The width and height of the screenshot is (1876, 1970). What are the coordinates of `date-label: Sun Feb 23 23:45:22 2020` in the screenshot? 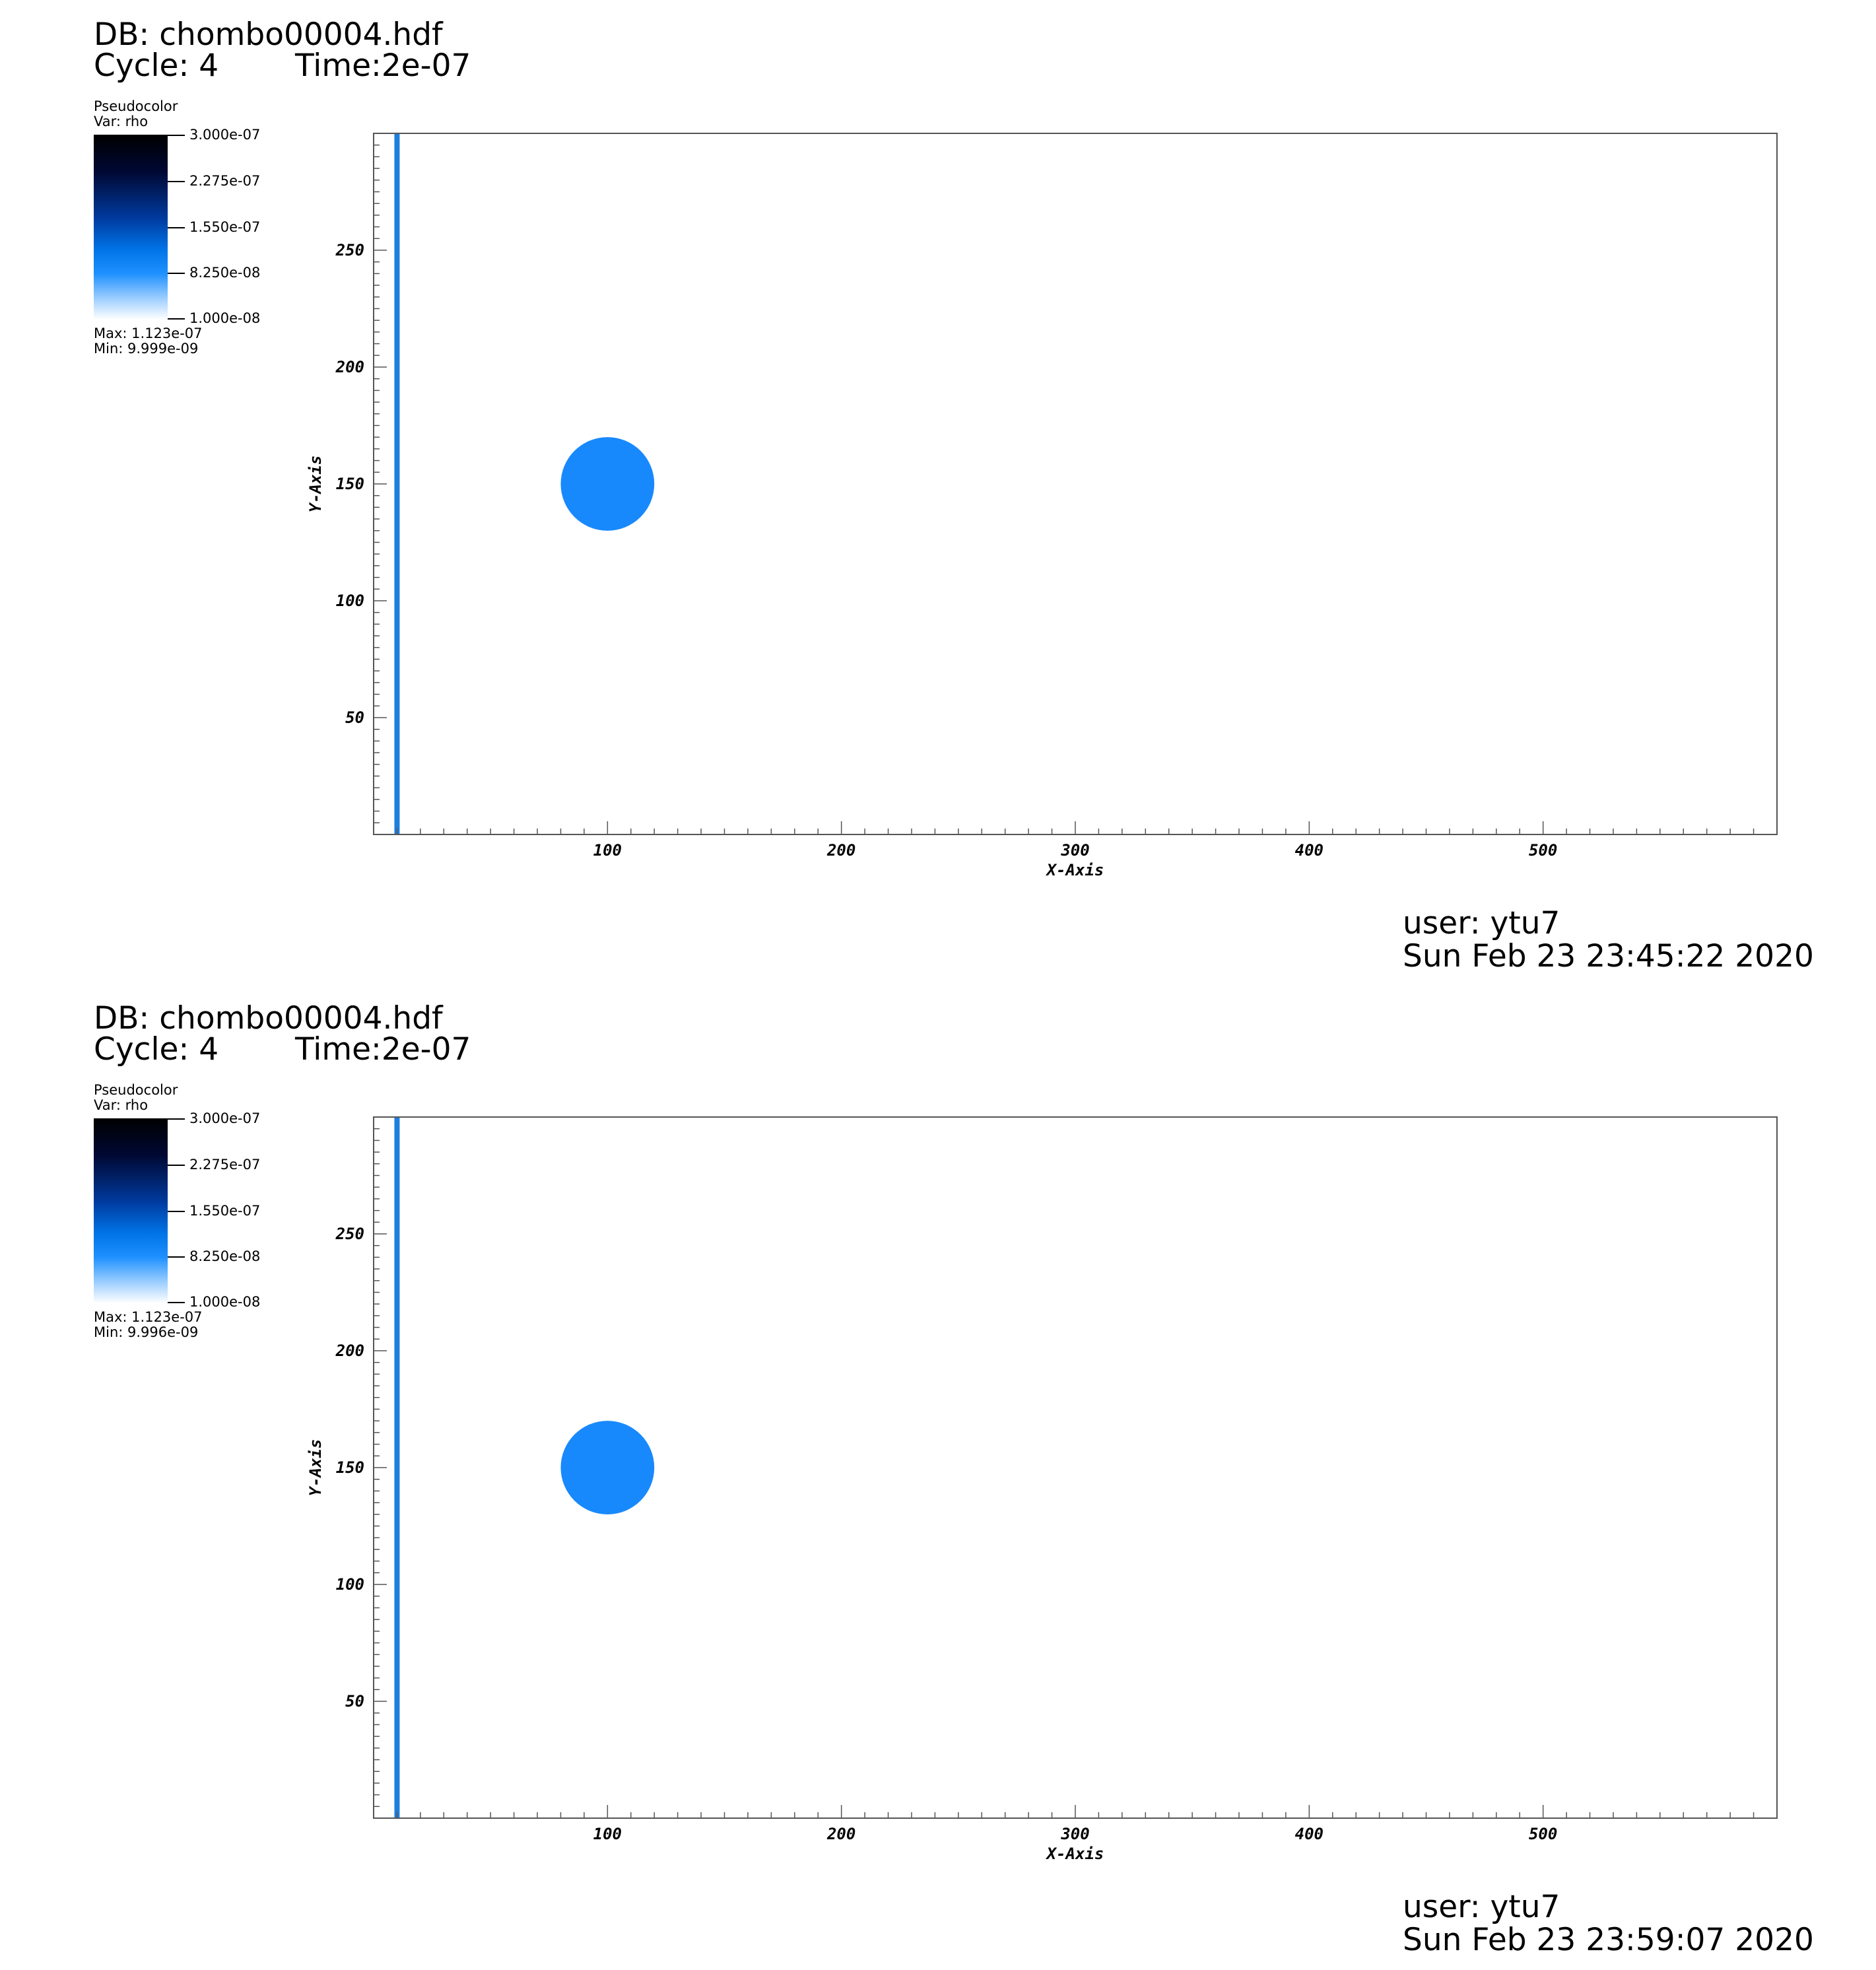 It's located at (1608, 956).